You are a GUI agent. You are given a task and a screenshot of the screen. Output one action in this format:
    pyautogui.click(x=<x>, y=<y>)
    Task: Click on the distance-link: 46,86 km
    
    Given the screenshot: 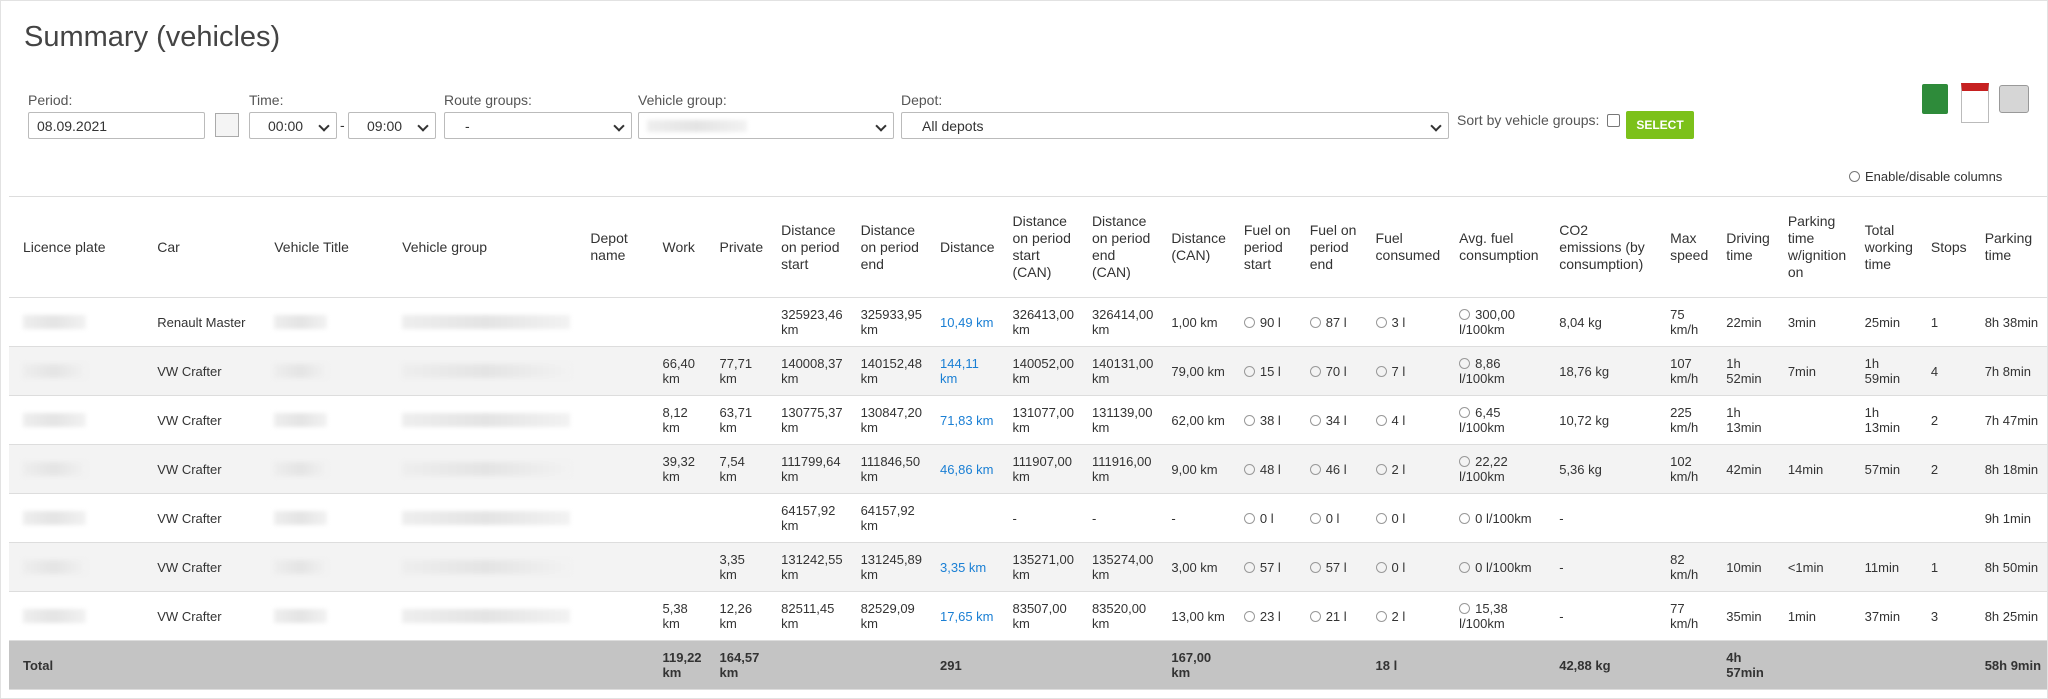 What is the action you would take?
    pyautogui.click(x=967, y=469)
    